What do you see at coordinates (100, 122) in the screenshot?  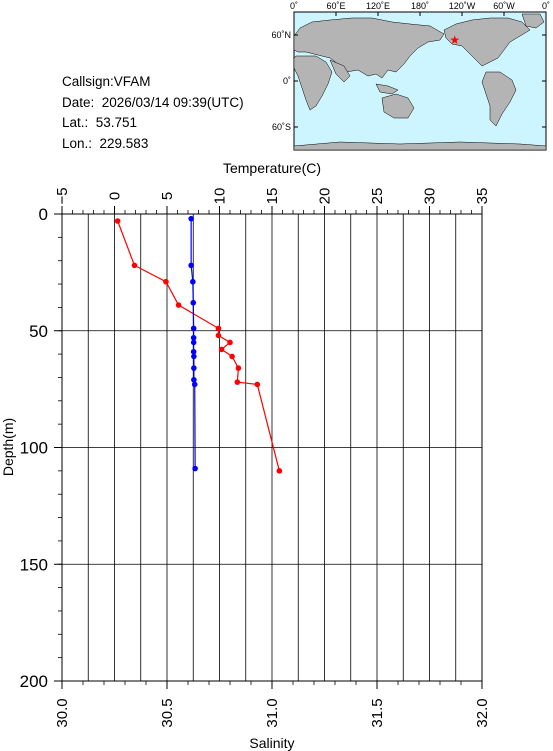 I see `latitude-label: Lat.: 53.751` at bounding box center [100, 122].